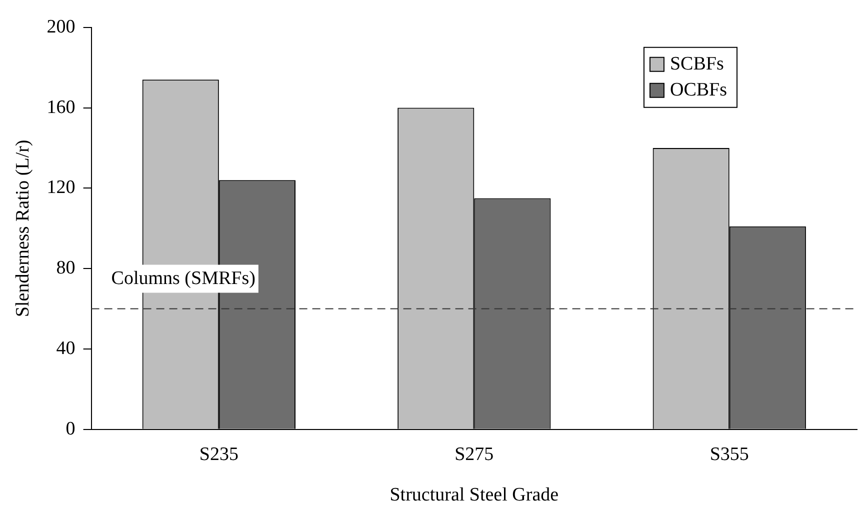 The height and width of the screenshot is (519, 867). Describe the element at coordinates (474, 454) in the screenshot. I see `x-tick-label: S275` at that location.